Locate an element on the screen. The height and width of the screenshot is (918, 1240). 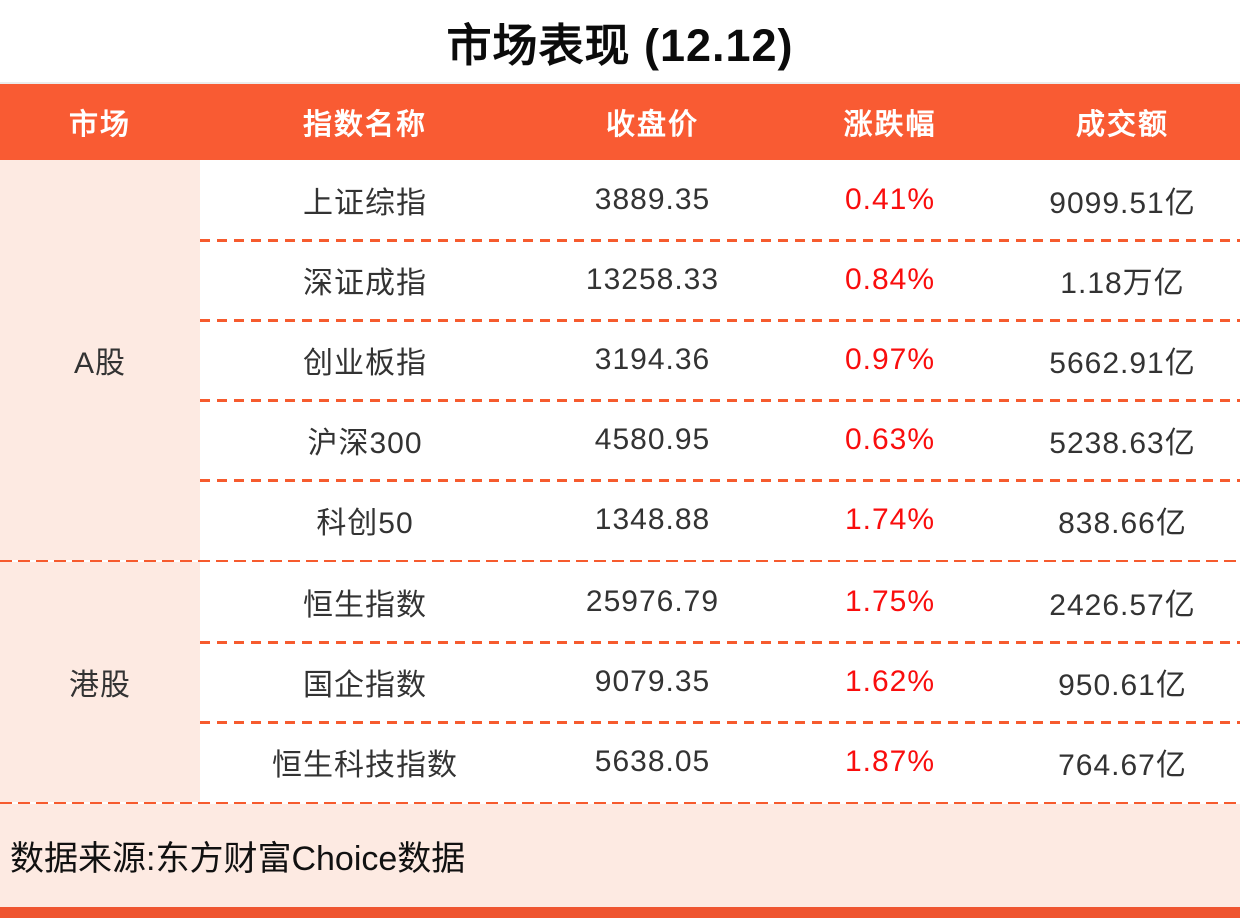
index-name: 沪深300 is located at coordinates (365, 443).